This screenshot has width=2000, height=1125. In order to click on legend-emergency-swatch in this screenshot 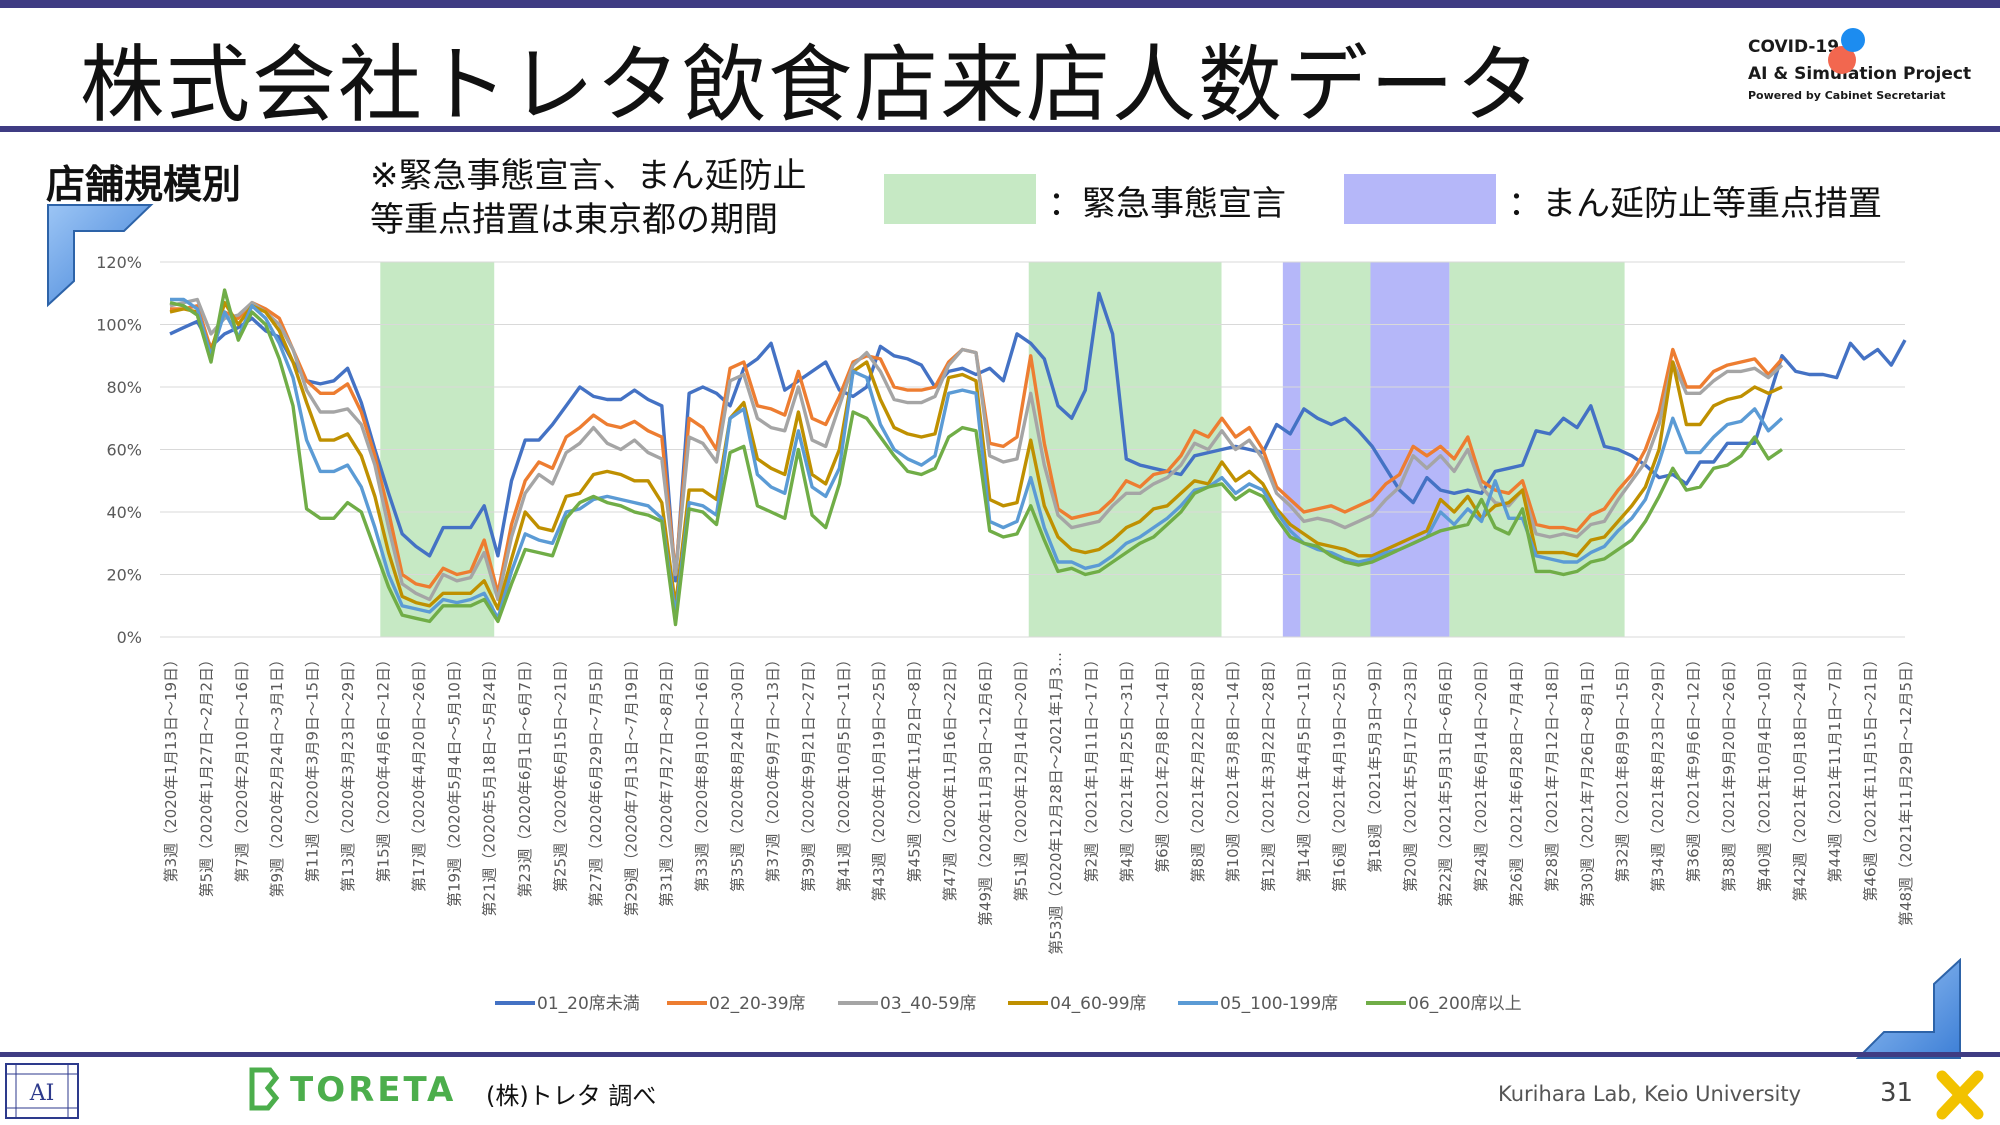, I will do `click(960, 199)`.